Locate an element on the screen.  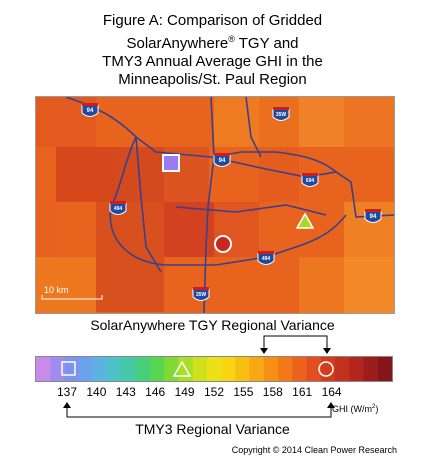
legend-tick-label: 158 is located at coordinates (272, 392).